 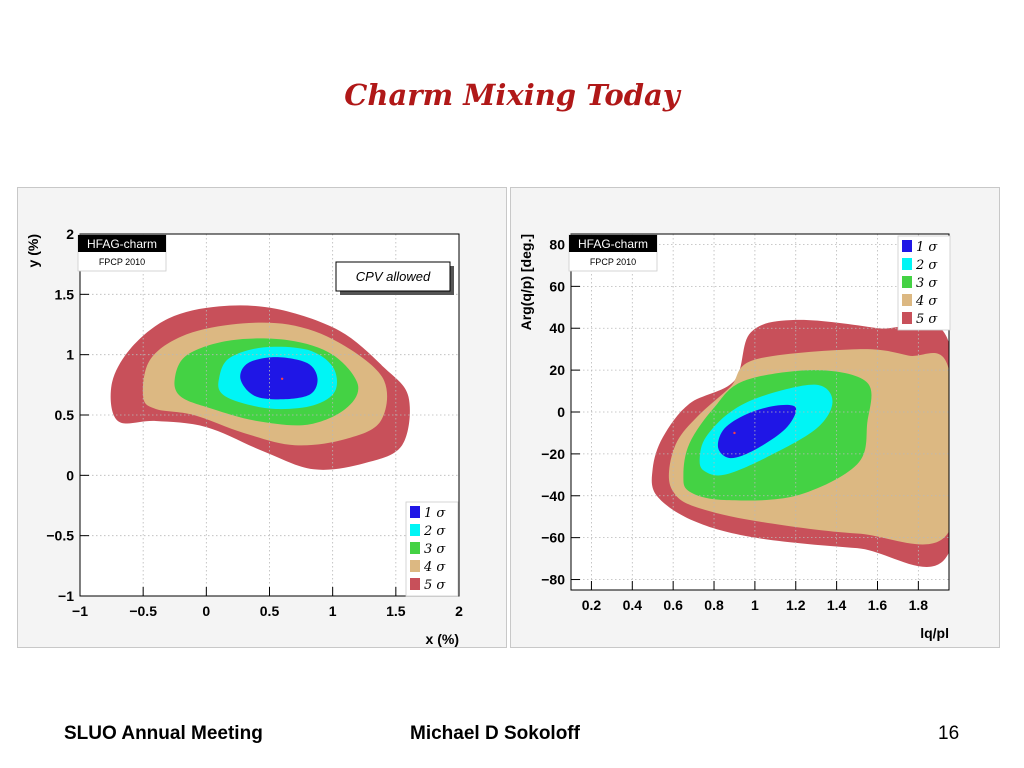 What do you see at coordinates (206, 611) in the screenshot?
I see `x-tick-label: 0` at bounding box center [206, 611].